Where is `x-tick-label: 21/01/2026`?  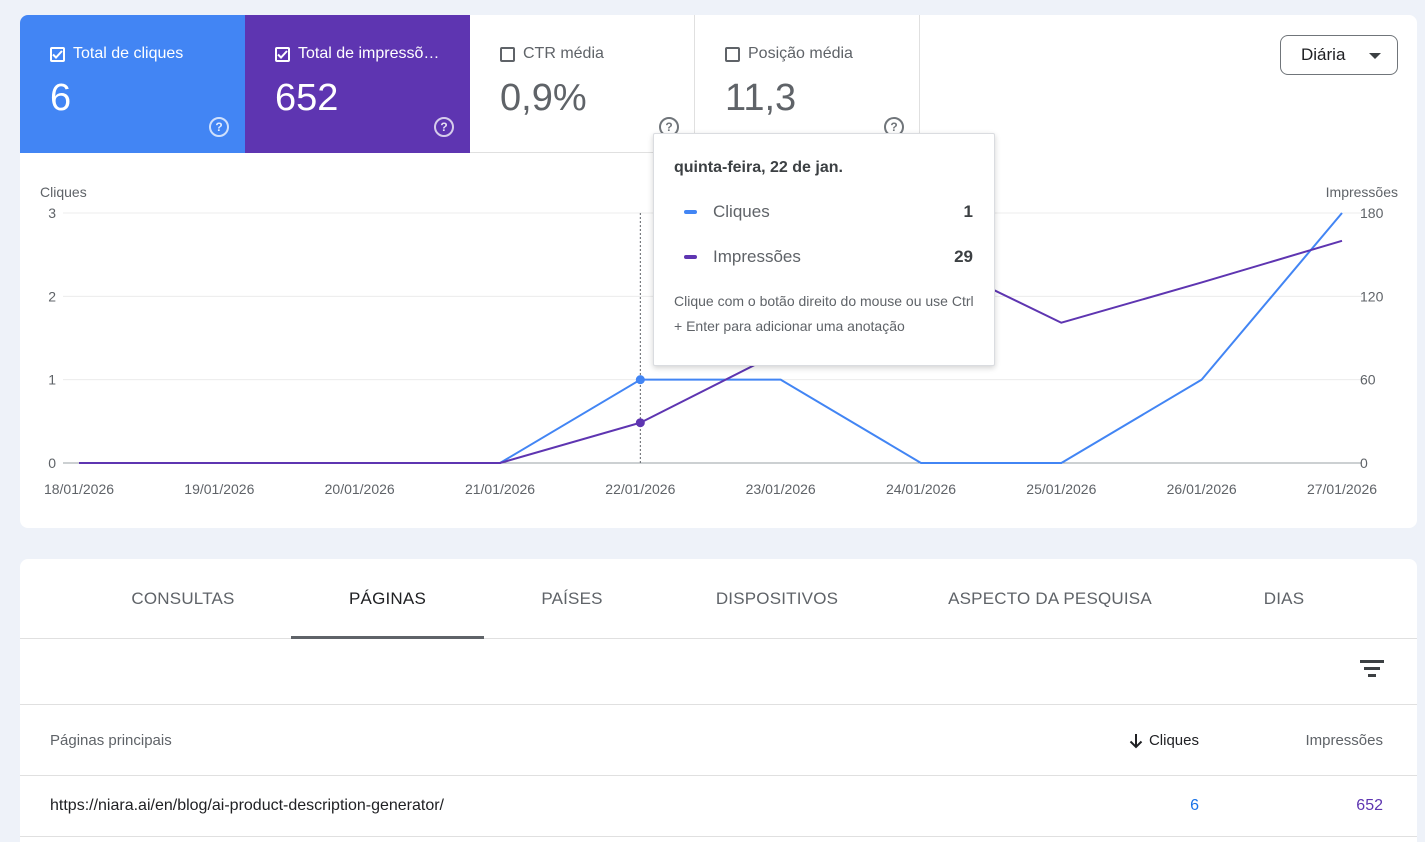 x-tick-label: 21/01/2026 is located at coordinates (500, 489).